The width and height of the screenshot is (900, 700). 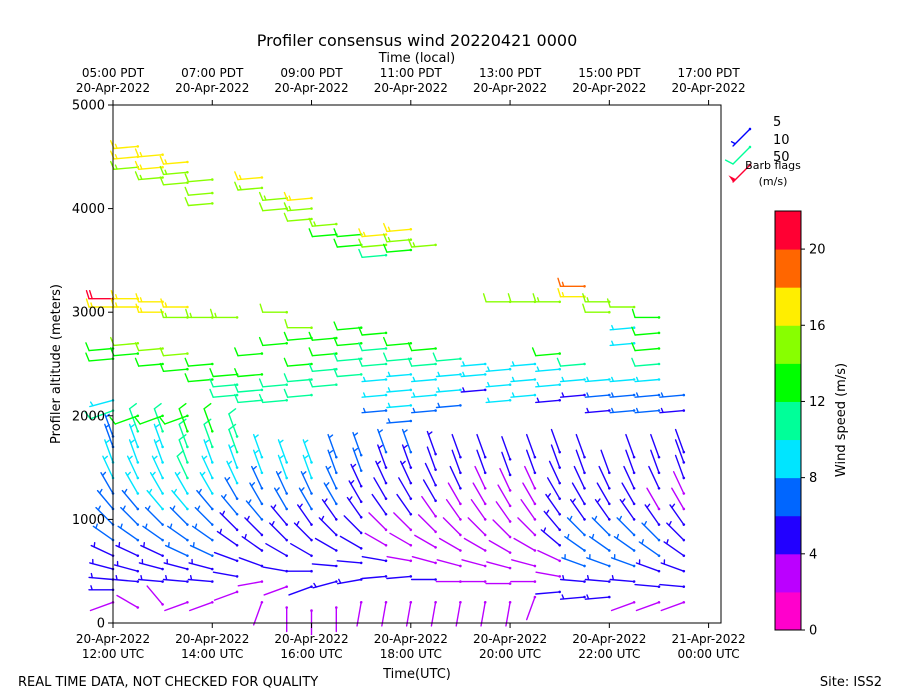 What do you see at coordinates (708, 639) in the screenshot?
I see `x-tick-label-date: 21-Apr-2022` at bounding box center [708, 639].